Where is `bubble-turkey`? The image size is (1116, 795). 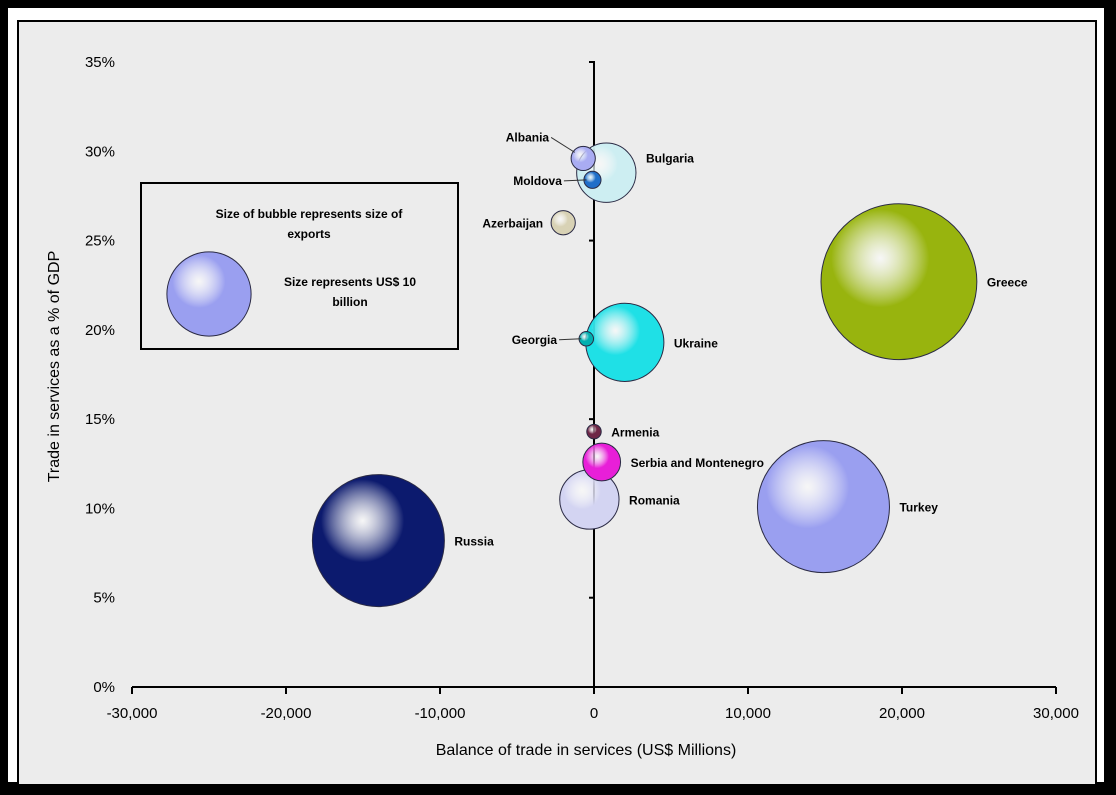 bubble-turkey is located at coordinates (823, 507).